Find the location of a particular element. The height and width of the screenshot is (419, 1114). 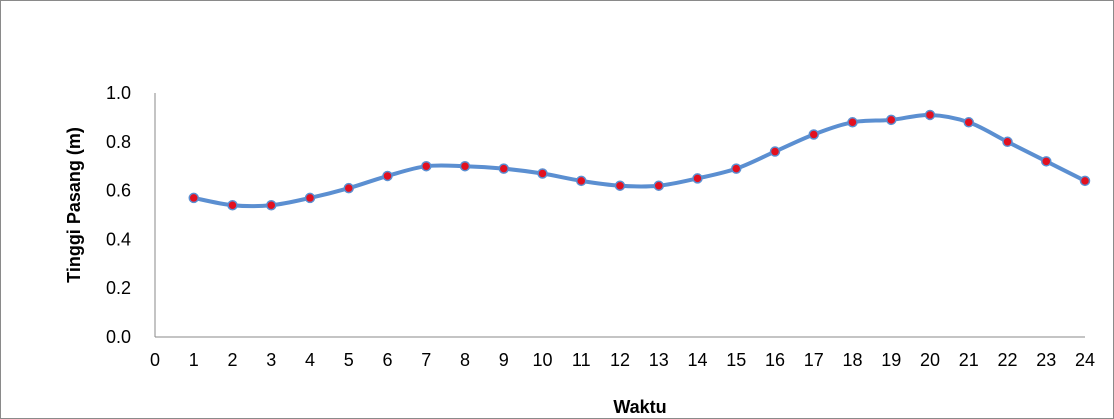

y-tick-label: 0.6 is located at coordinates (118, 191).